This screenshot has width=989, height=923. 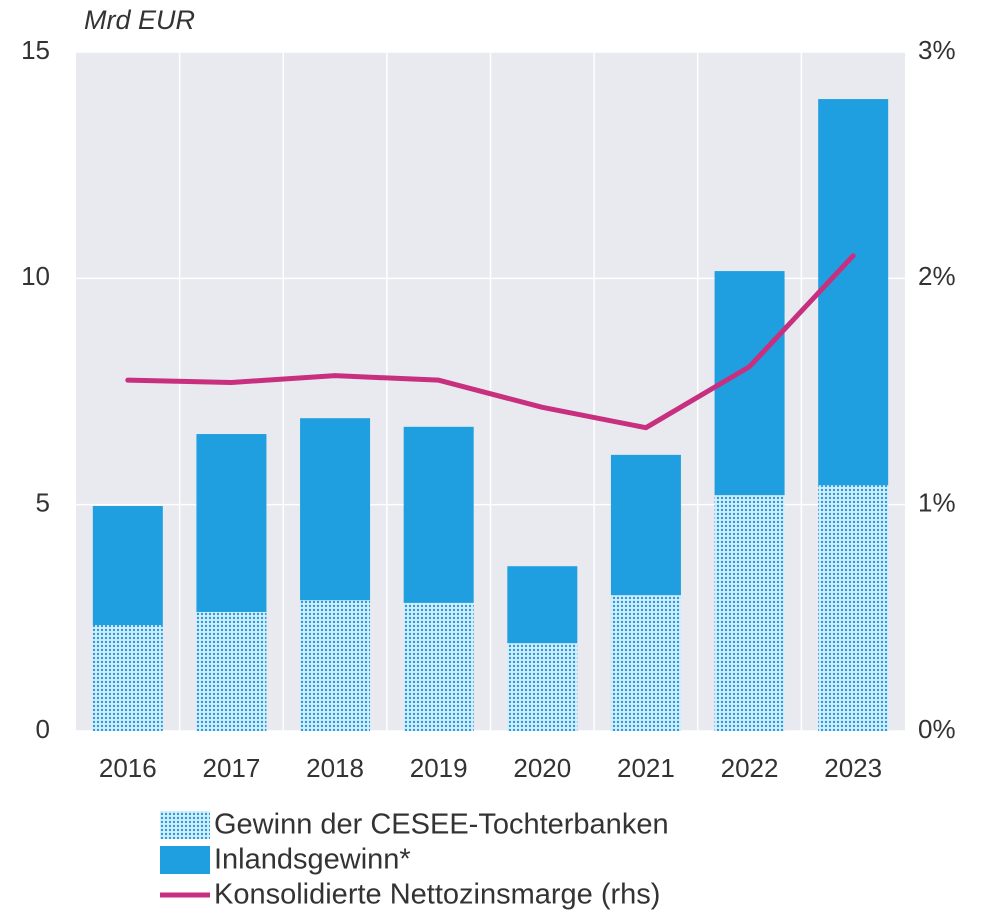 I want to click on legend-label: Konsolidierte Nettozinsmarge (rhs), so click(x=437, y=895).